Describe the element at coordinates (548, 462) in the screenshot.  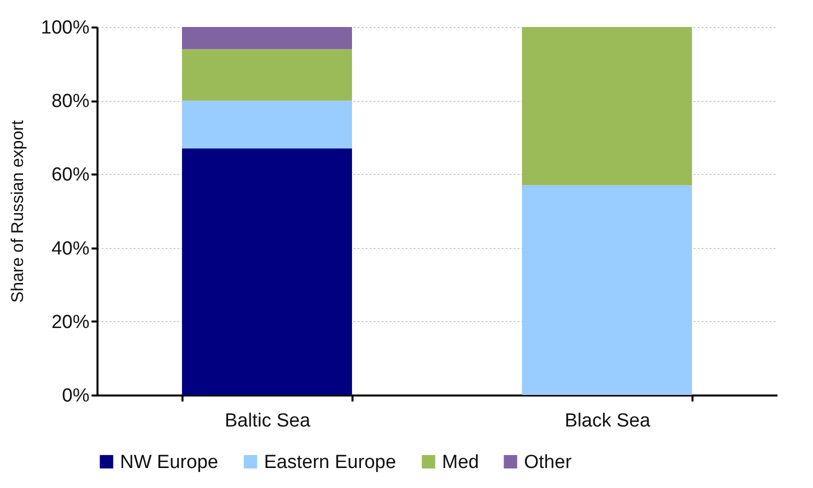
I see `legend-label: Other` at that location.